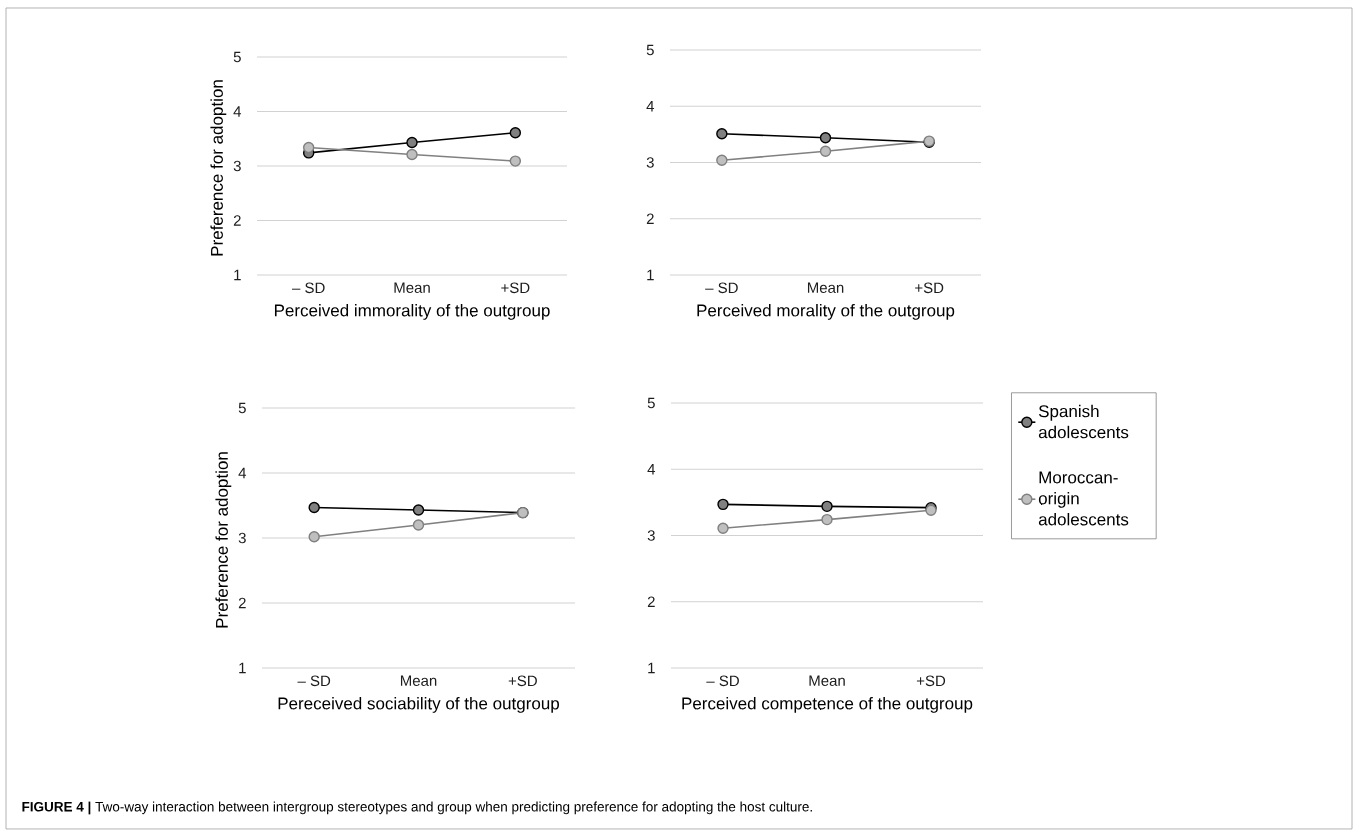 The image size is (1359, 837). I want to click on text: FIGURE 4 | Two-way interaction between intergroup stereotypes and group when predicting preference for adopting the host culture., so click(417, 808).